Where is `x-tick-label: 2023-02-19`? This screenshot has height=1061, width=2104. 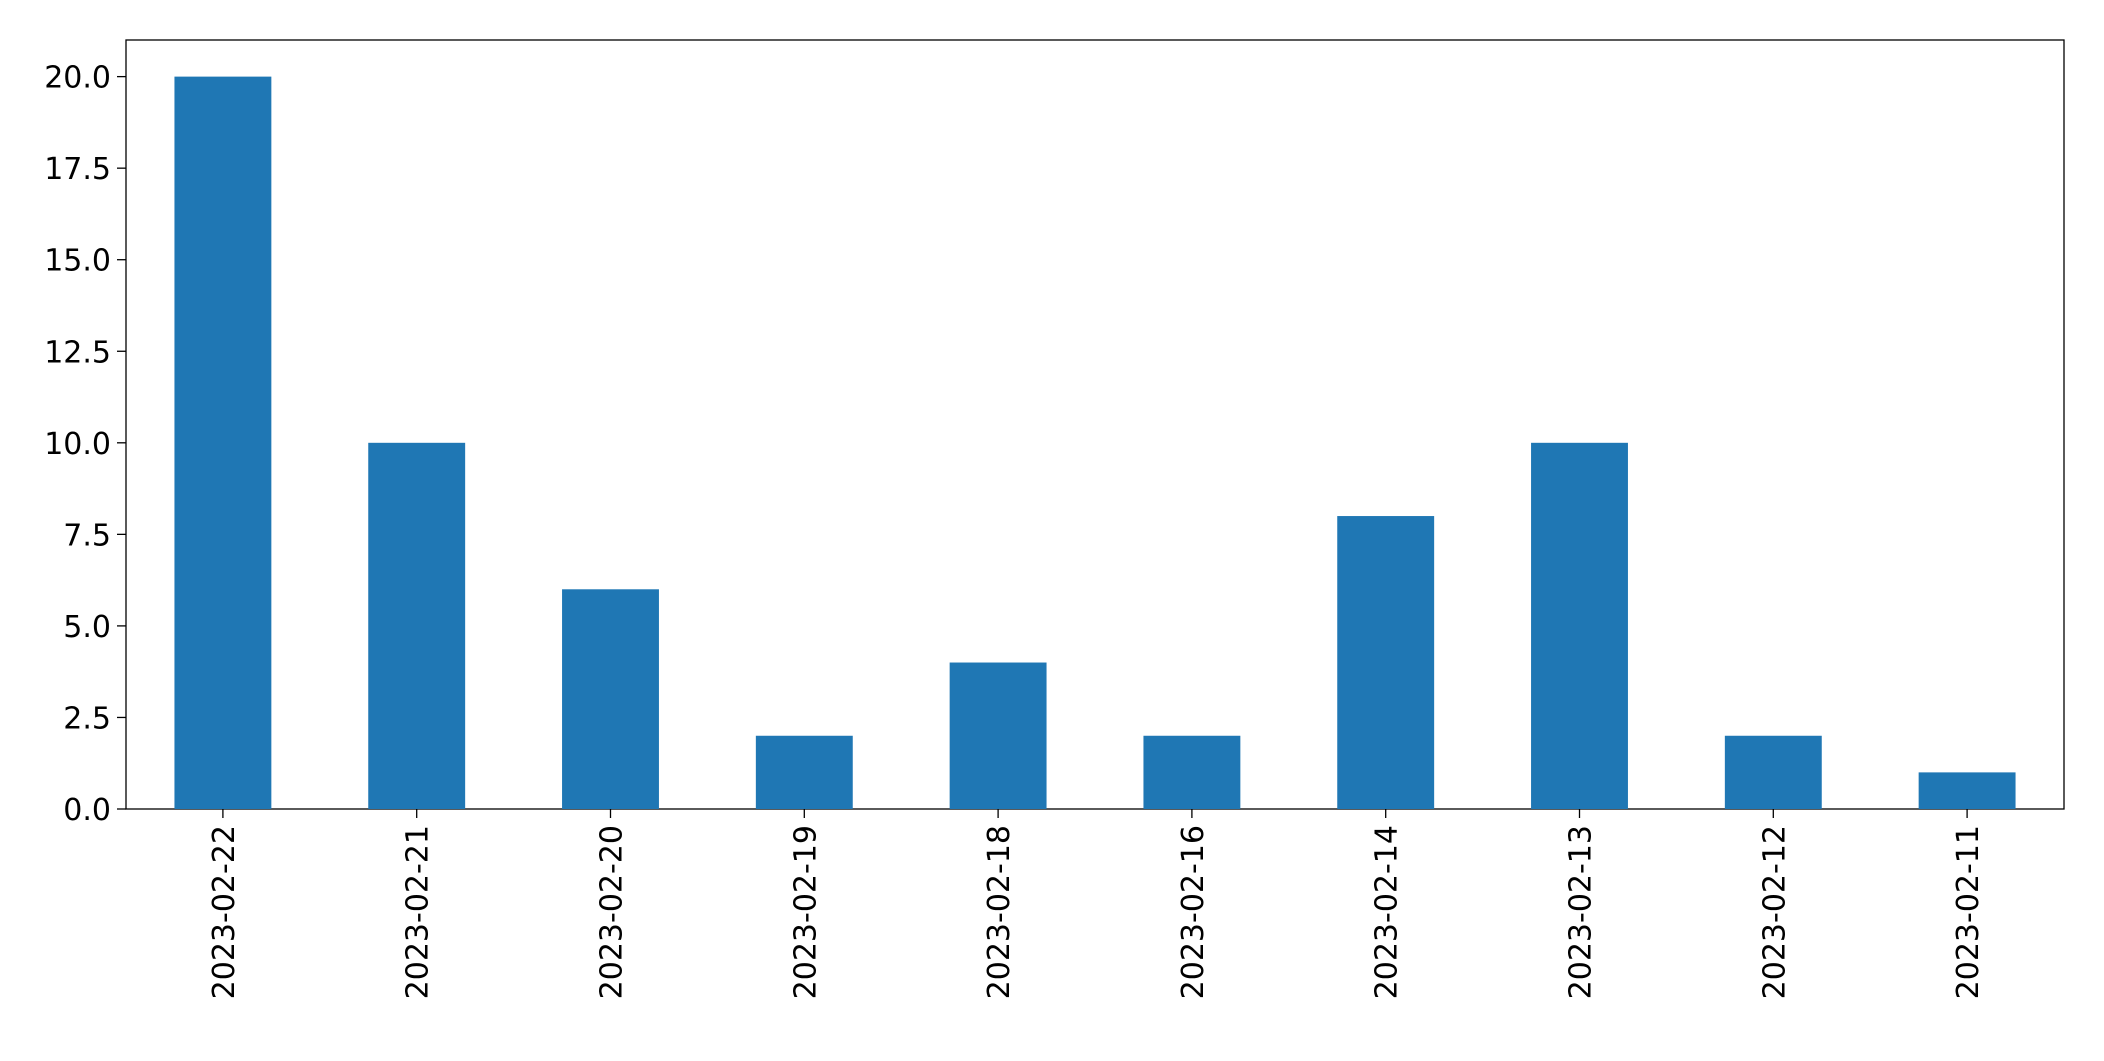
x-tick-label: 2023-02-19 is located at coordinates (805, 912).